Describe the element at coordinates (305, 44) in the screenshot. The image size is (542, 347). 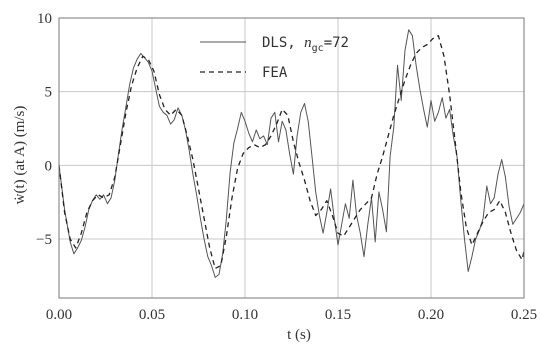
I see `legend-label-dls: DLS, ngc=72` at that location.